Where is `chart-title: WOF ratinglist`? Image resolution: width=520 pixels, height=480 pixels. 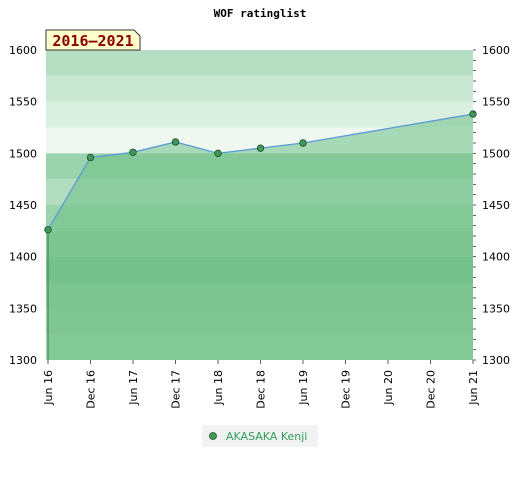 chart-title: WOF ratinglist is located at coordinates (260, 13).